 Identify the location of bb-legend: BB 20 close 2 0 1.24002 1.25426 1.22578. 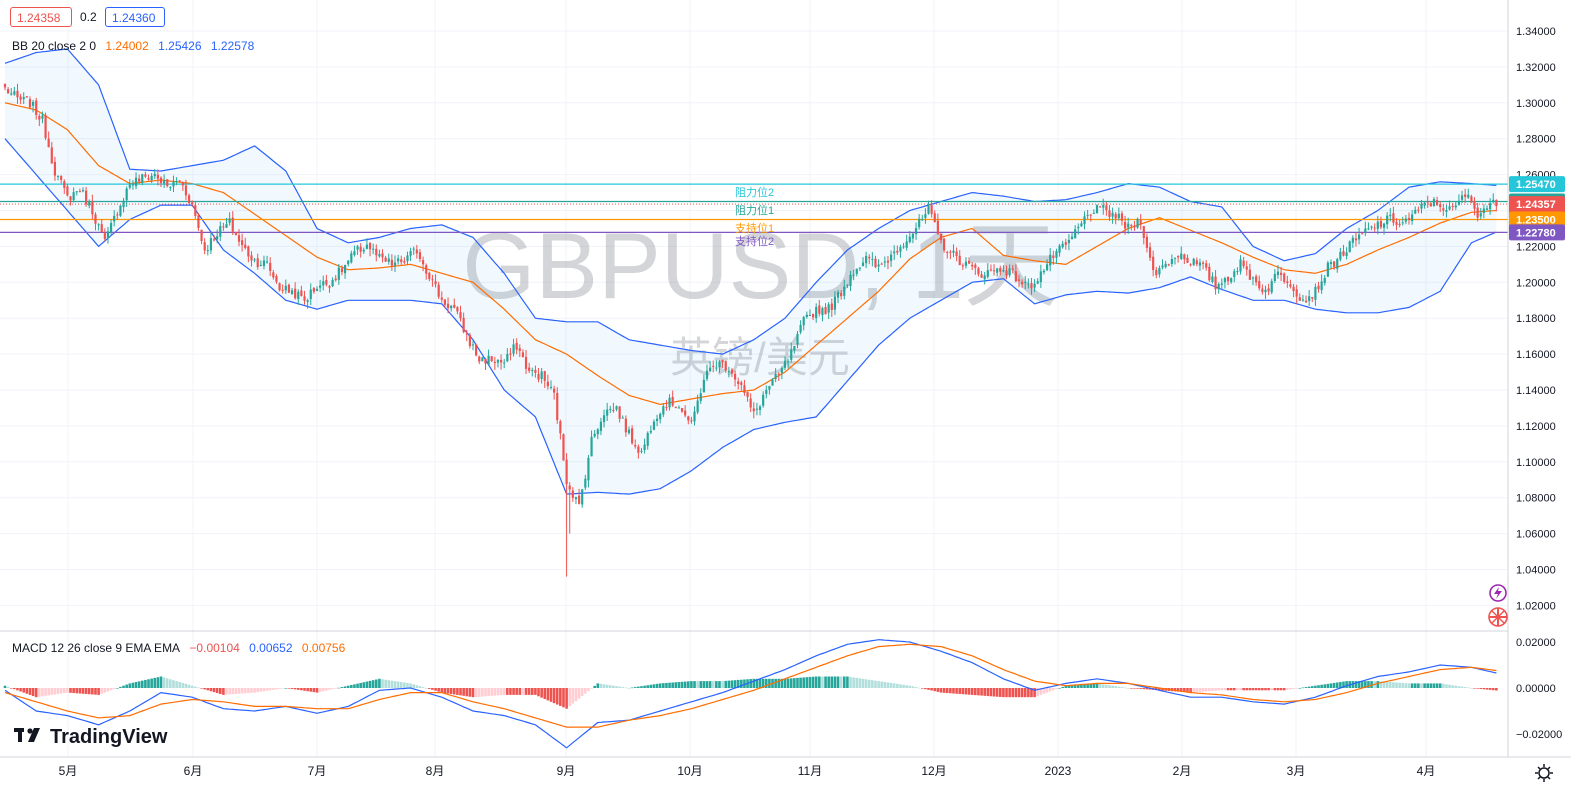
(136, 46).